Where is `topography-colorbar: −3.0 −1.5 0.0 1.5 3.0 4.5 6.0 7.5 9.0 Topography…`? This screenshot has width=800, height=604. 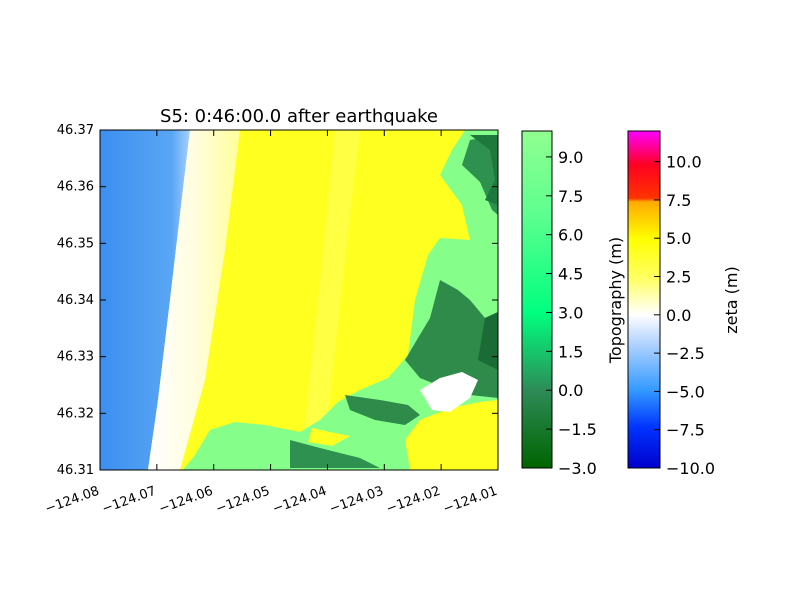 topography-colorbar: −3.0 −1.5 0.0 1.5 3.0 4.5 6.0 7.5 9.0 Topography… is located at coordinates (573, 304).